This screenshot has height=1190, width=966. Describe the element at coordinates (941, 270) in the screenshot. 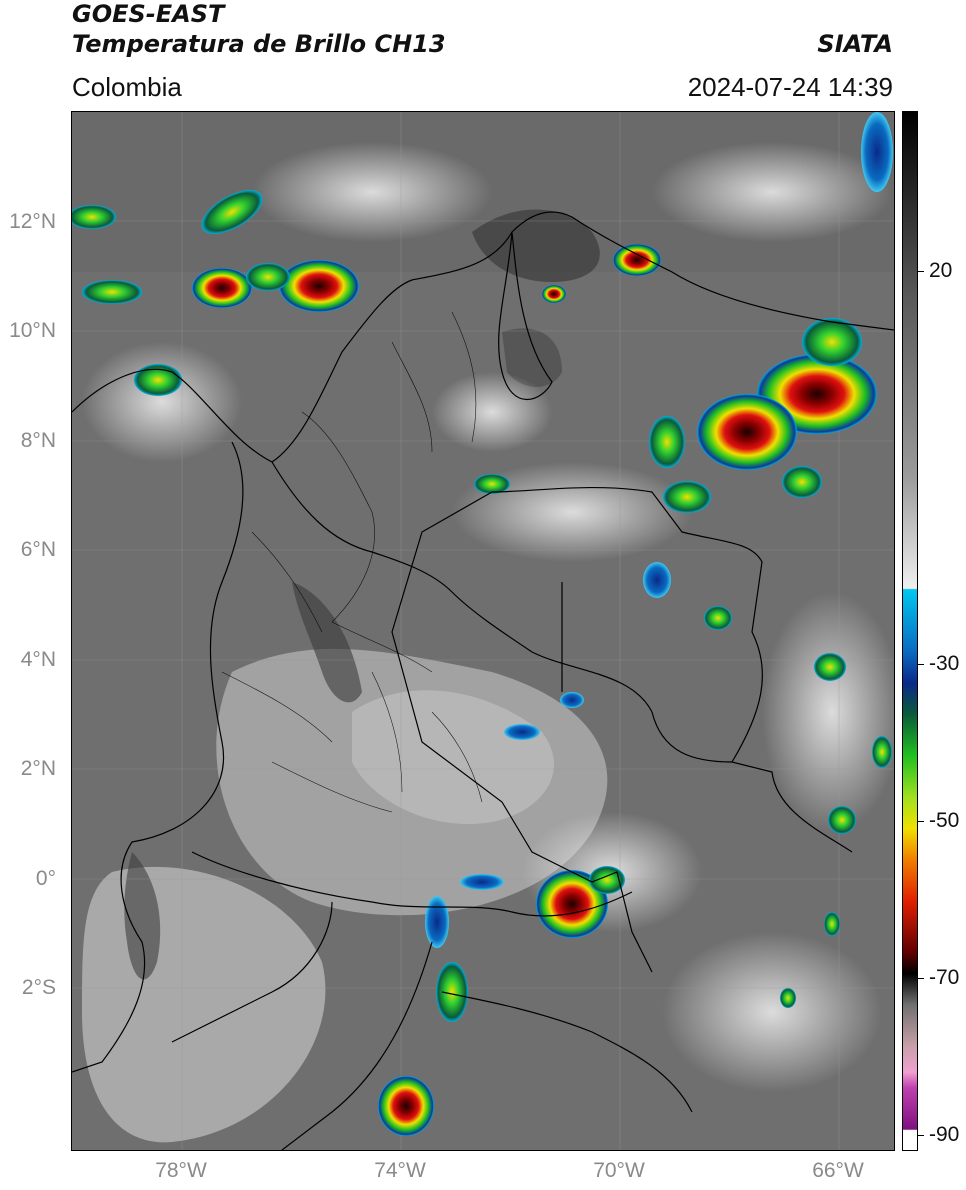

I see `colorbar-tick-label: 20` at that location.